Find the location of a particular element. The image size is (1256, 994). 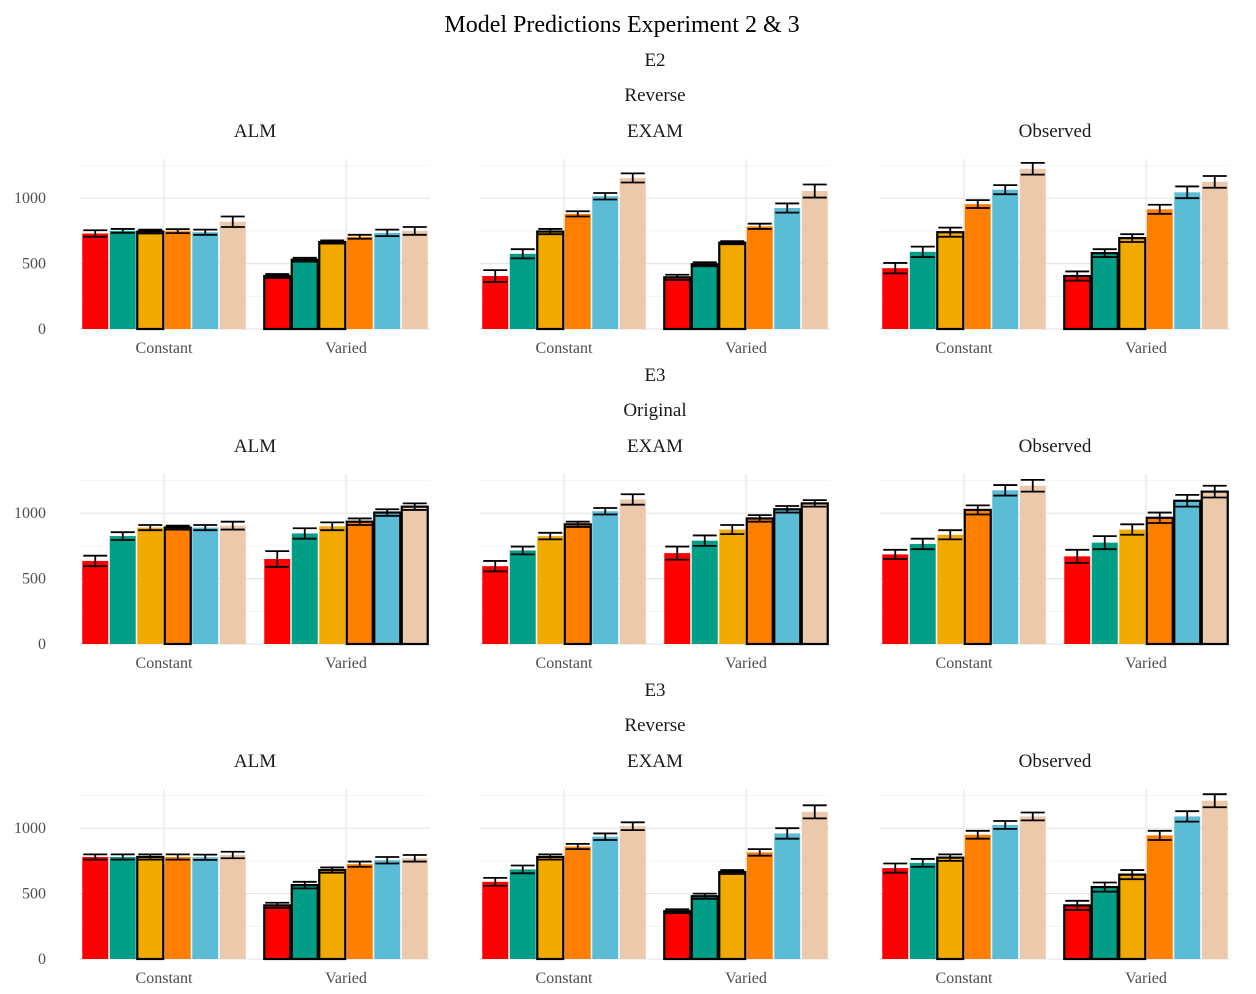

row-label-bottom: Original is located at coordinates (654, 410).